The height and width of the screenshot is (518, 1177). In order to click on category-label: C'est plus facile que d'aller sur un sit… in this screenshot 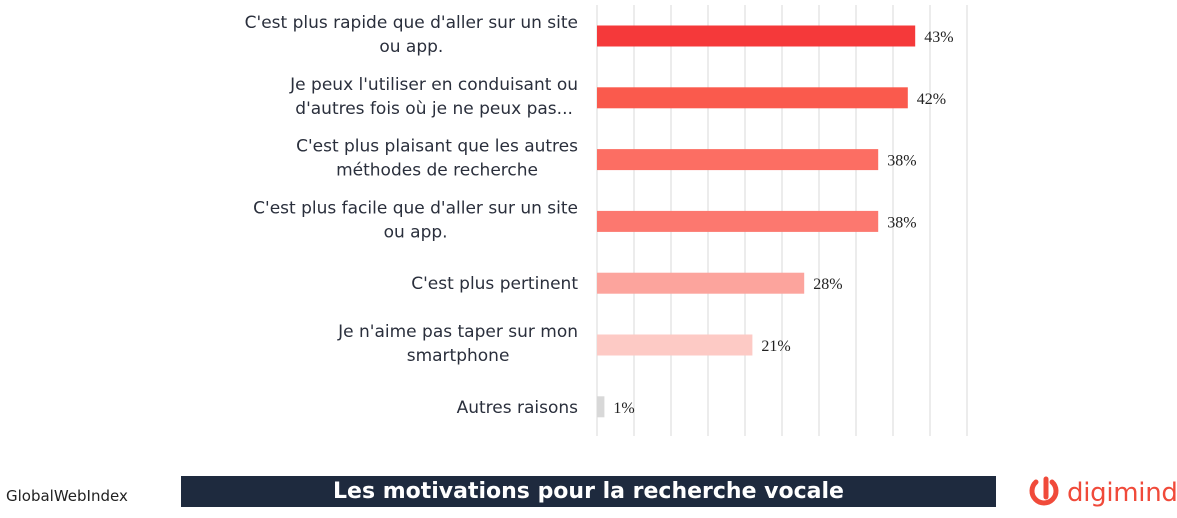, I will do `click(415, 220)`.